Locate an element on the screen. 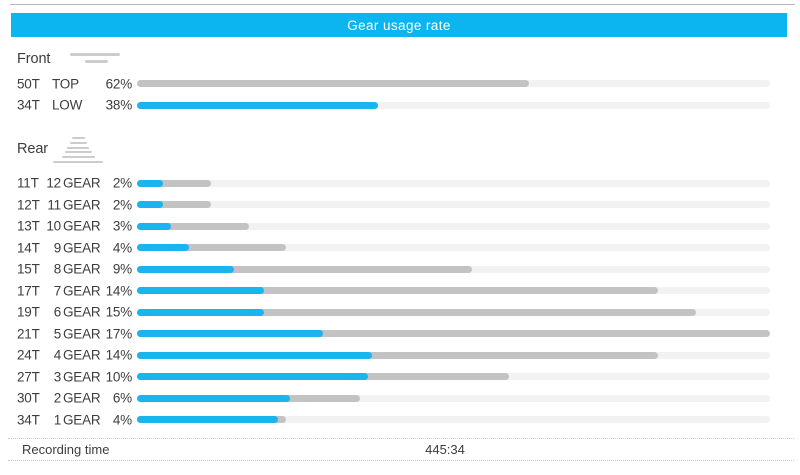 The image size is (800, 475). gear-usage-row: 13T 10 GEAR 3% is located at coordinates (400, 227).